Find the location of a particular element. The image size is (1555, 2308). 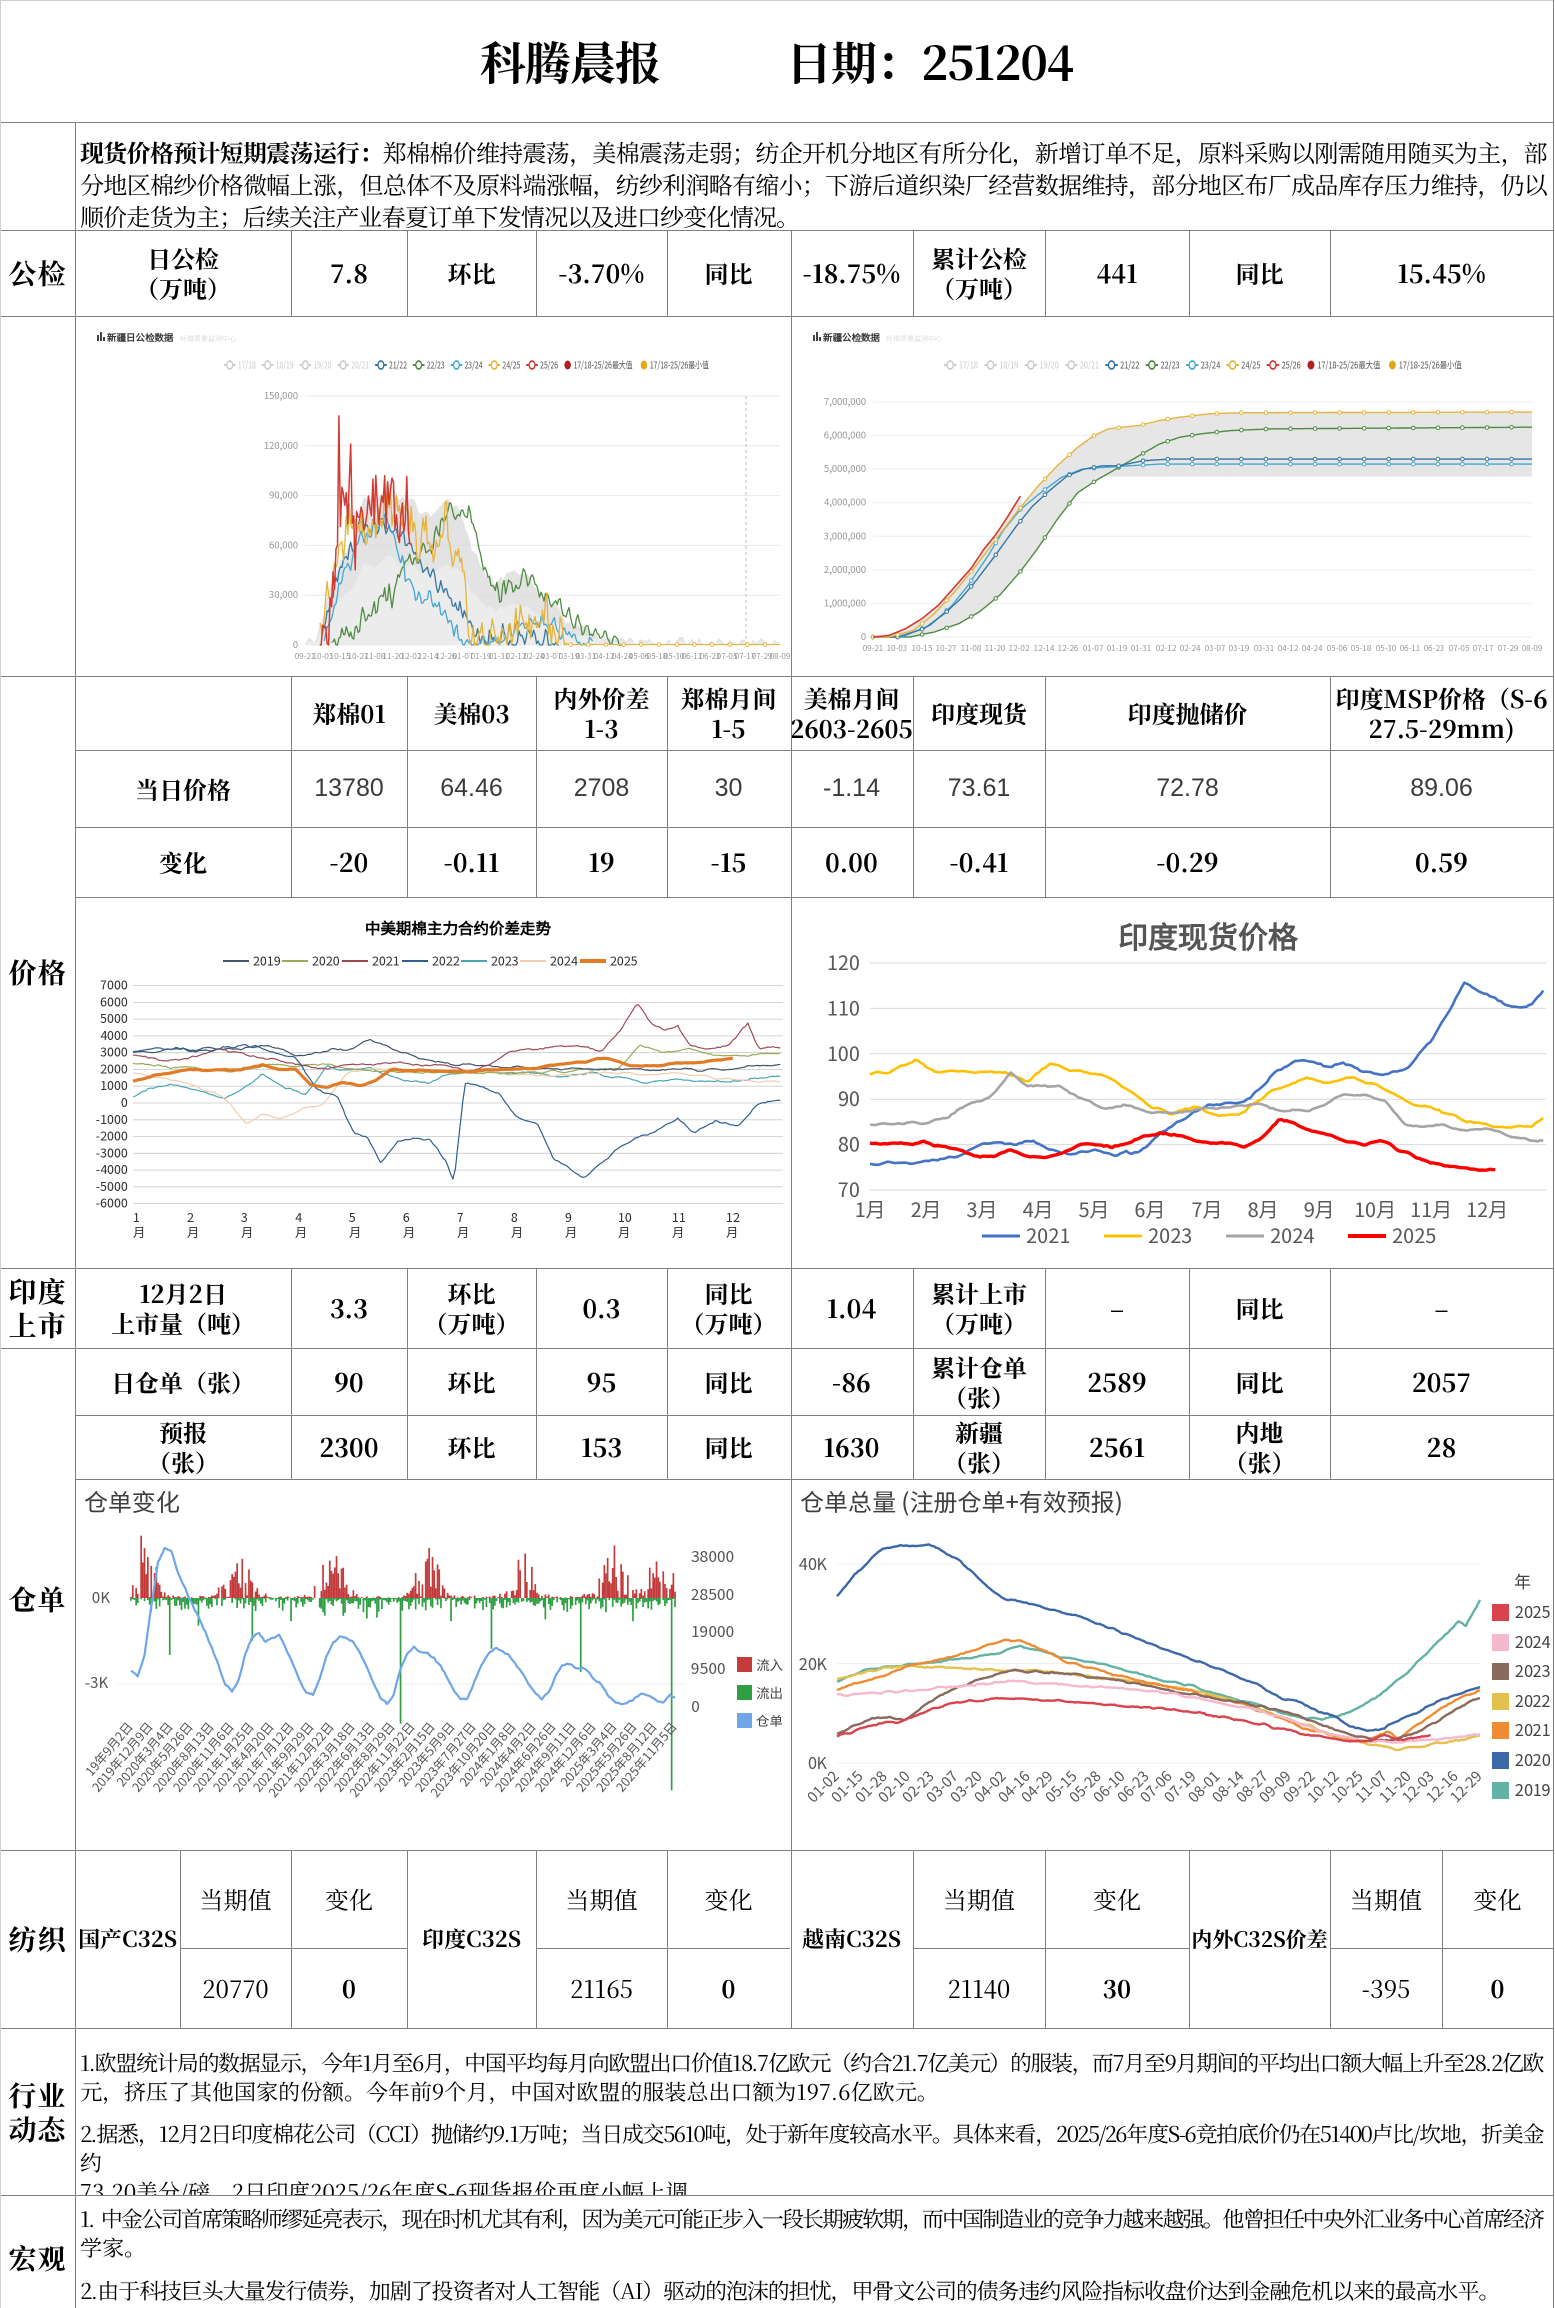

svg-text: 2021 is located at coordinates (1048, 1234).